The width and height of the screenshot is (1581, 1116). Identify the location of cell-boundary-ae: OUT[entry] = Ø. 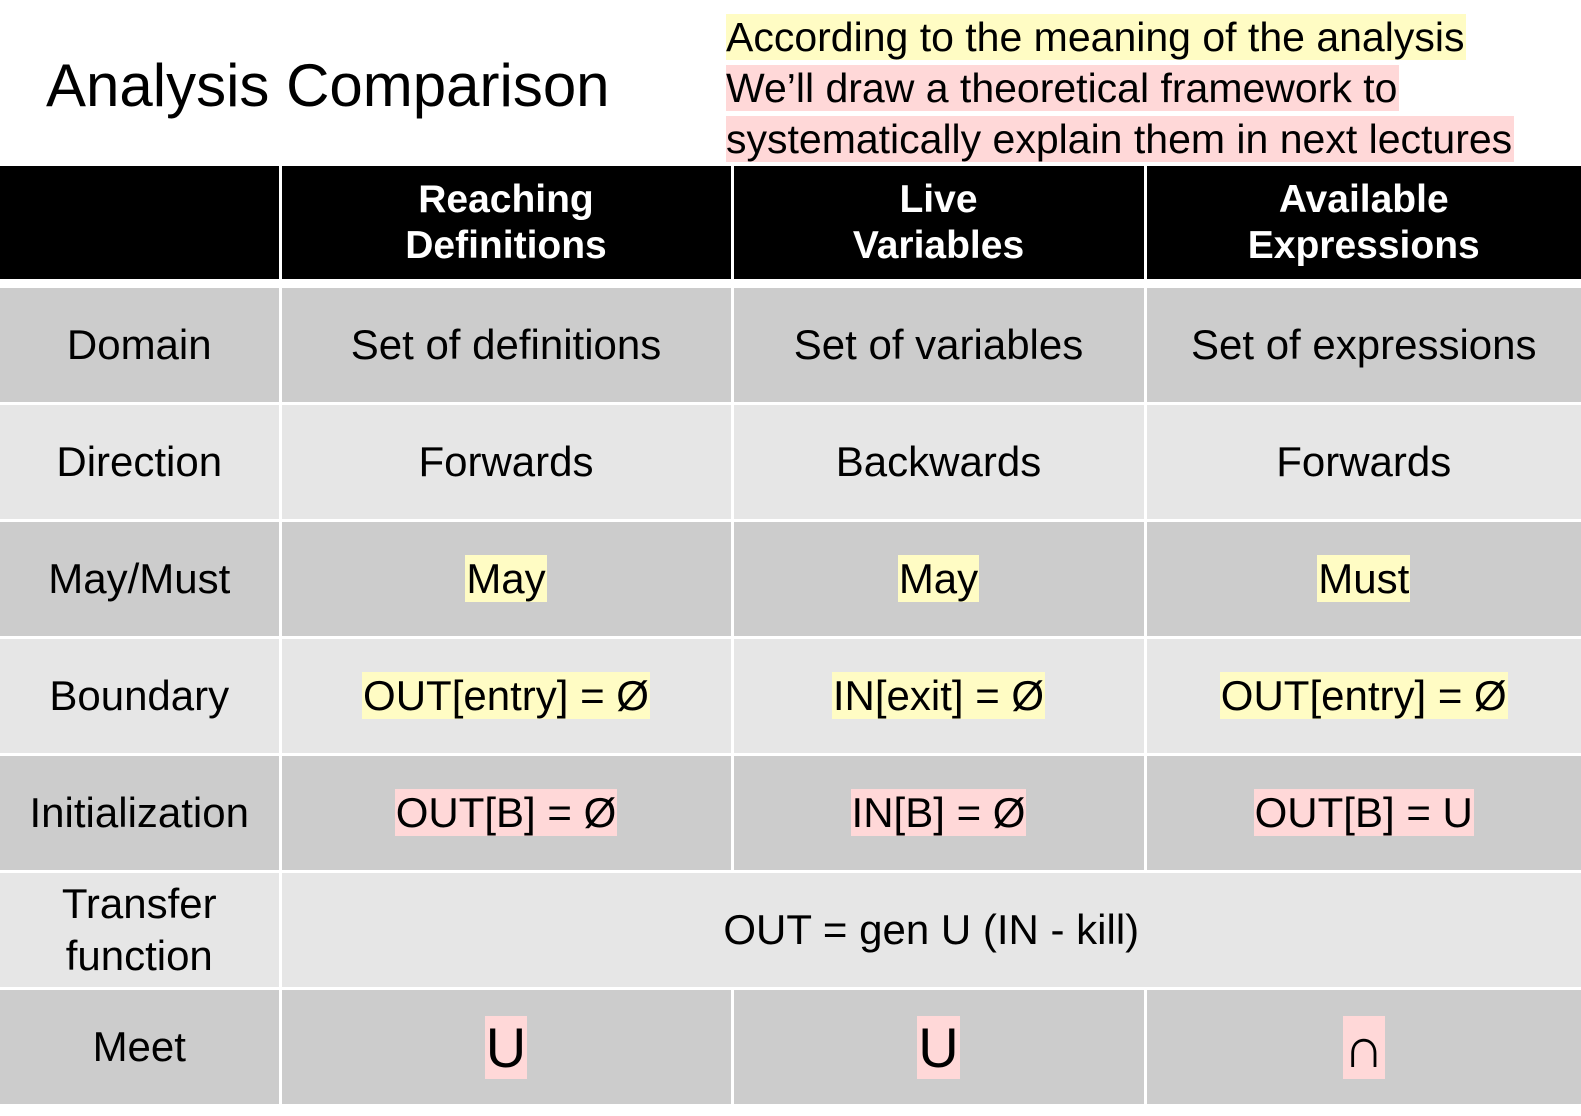
(1363, 695).